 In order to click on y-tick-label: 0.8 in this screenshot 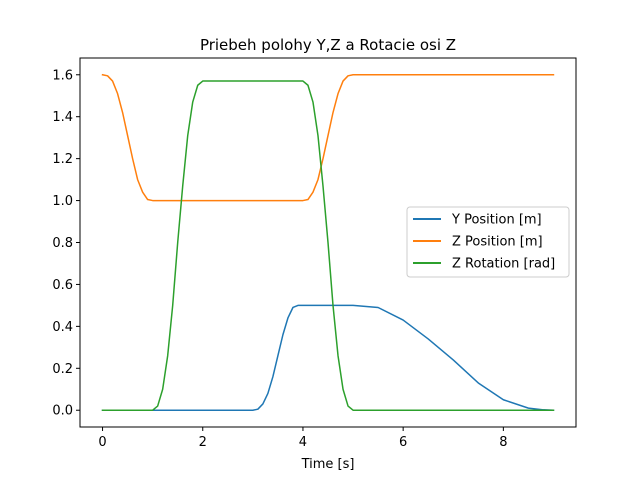, I will do `click(62, 243)`.